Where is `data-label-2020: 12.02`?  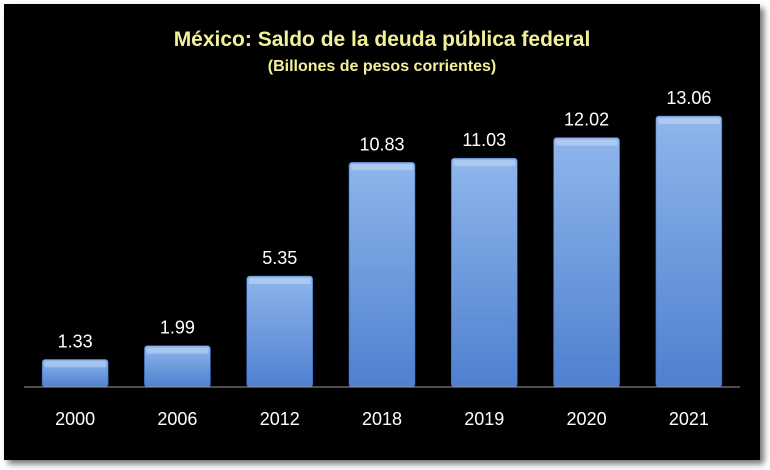
data-label-2020: 12.02 is located at coordinates (586, 120).